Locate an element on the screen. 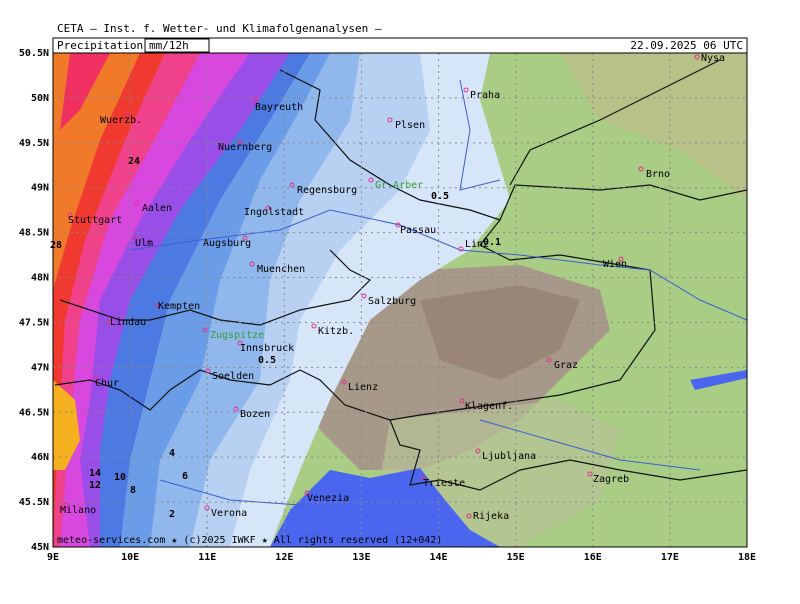  y-tick-label: 45N is located at coordinates (40, 547).